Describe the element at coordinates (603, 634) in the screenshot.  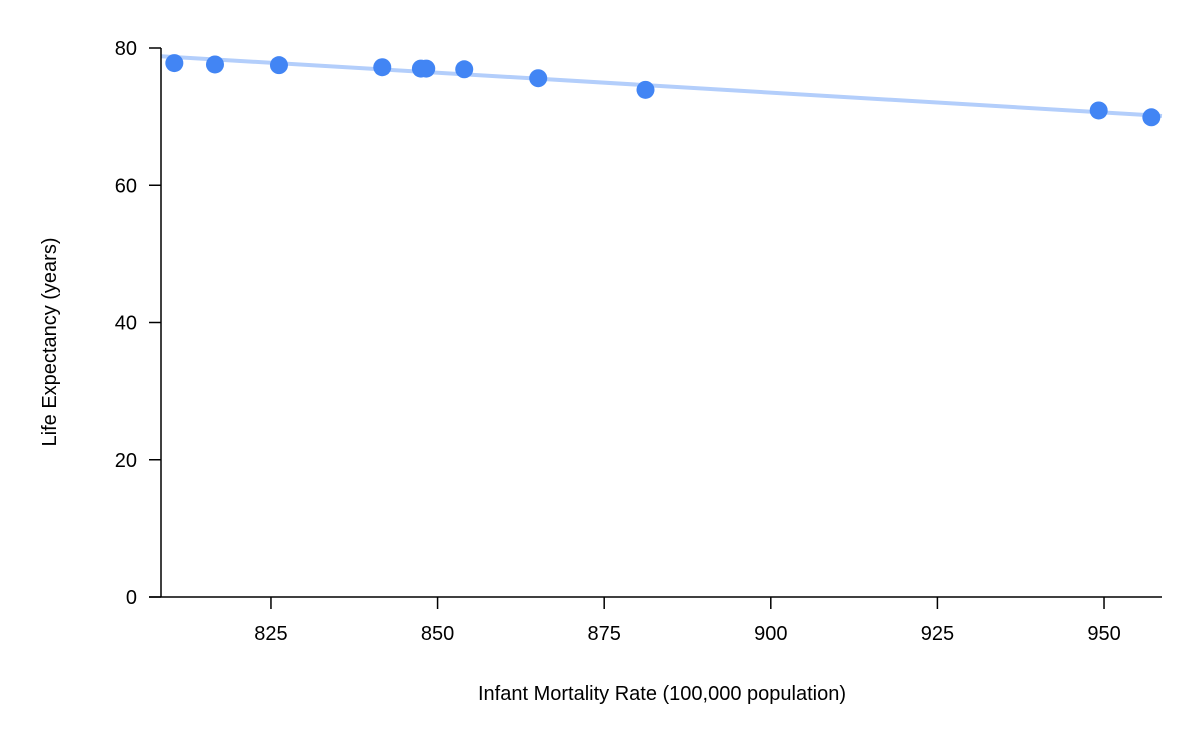
I see `x-tick-label: 875` at that location.